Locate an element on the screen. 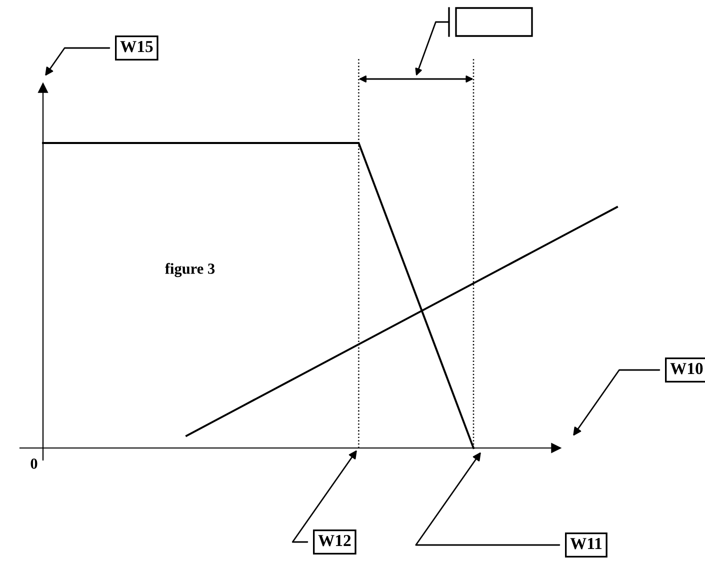  text: W15 is located at coordinates (136, 46).